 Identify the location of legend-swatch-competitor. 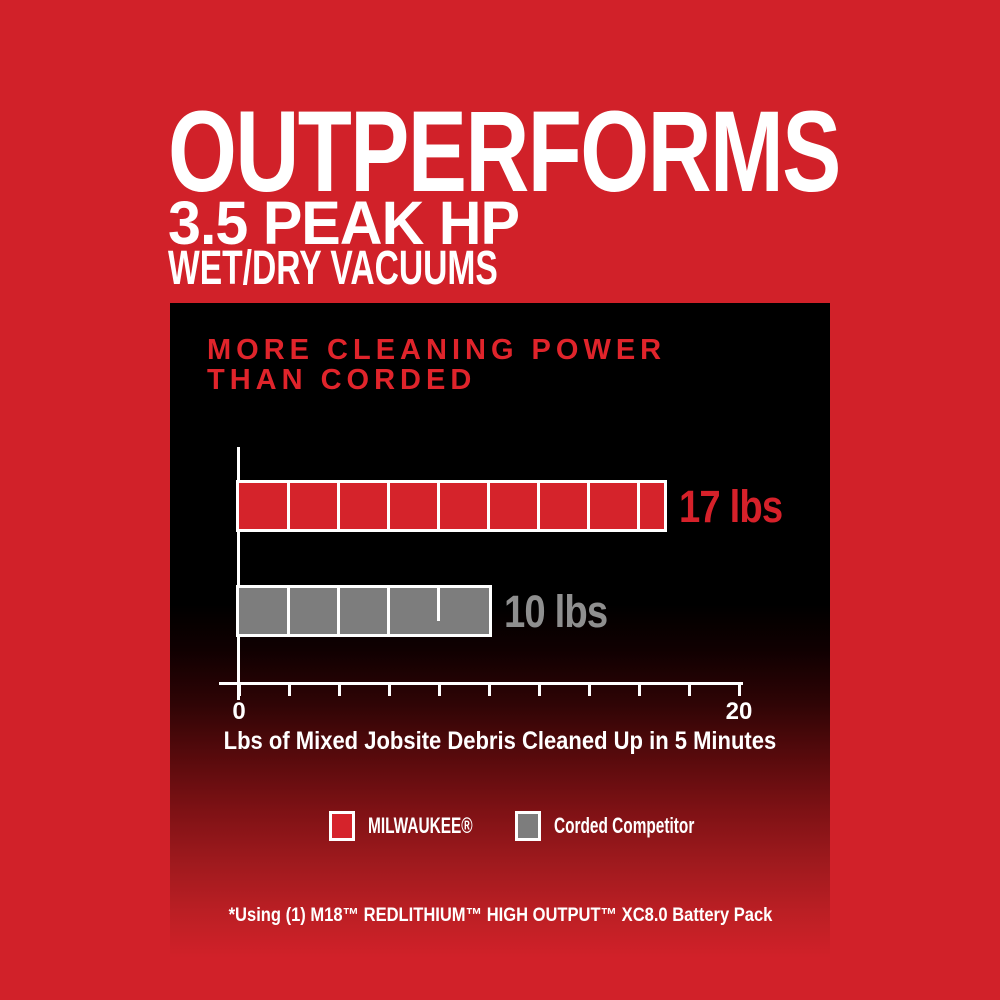
(528, 826).